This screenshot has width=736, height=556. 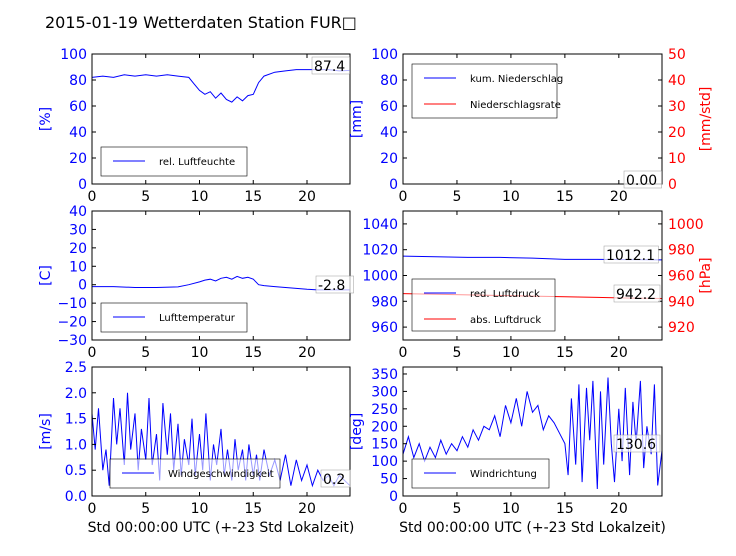 I want to click on temperature-y-tick-label: 0, so click(x=82, y=286).